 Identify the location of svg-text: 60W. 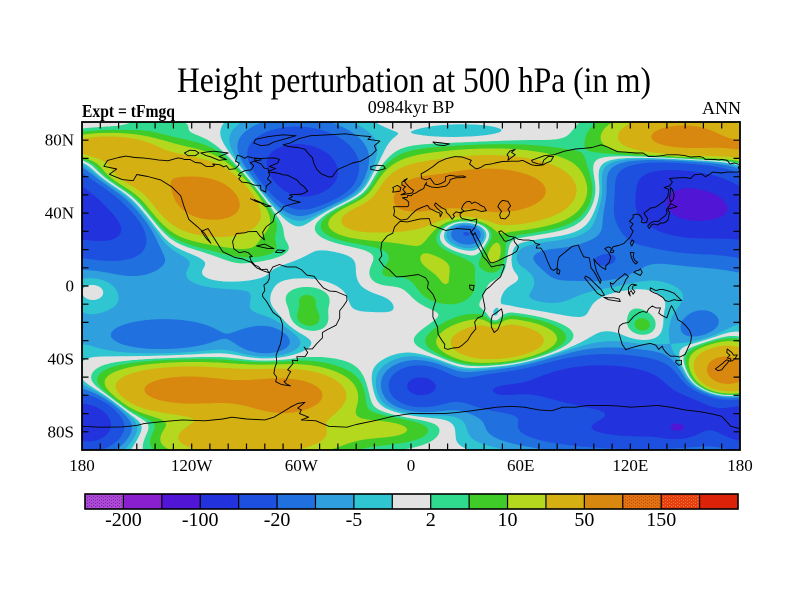
(302, 465).